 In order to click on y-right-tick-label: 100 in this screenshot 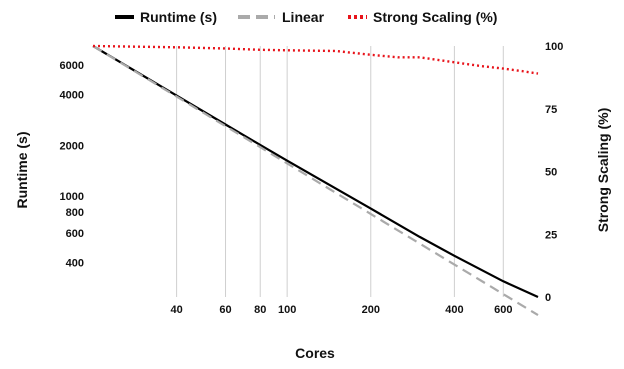, I will do `click(554, 47)`.